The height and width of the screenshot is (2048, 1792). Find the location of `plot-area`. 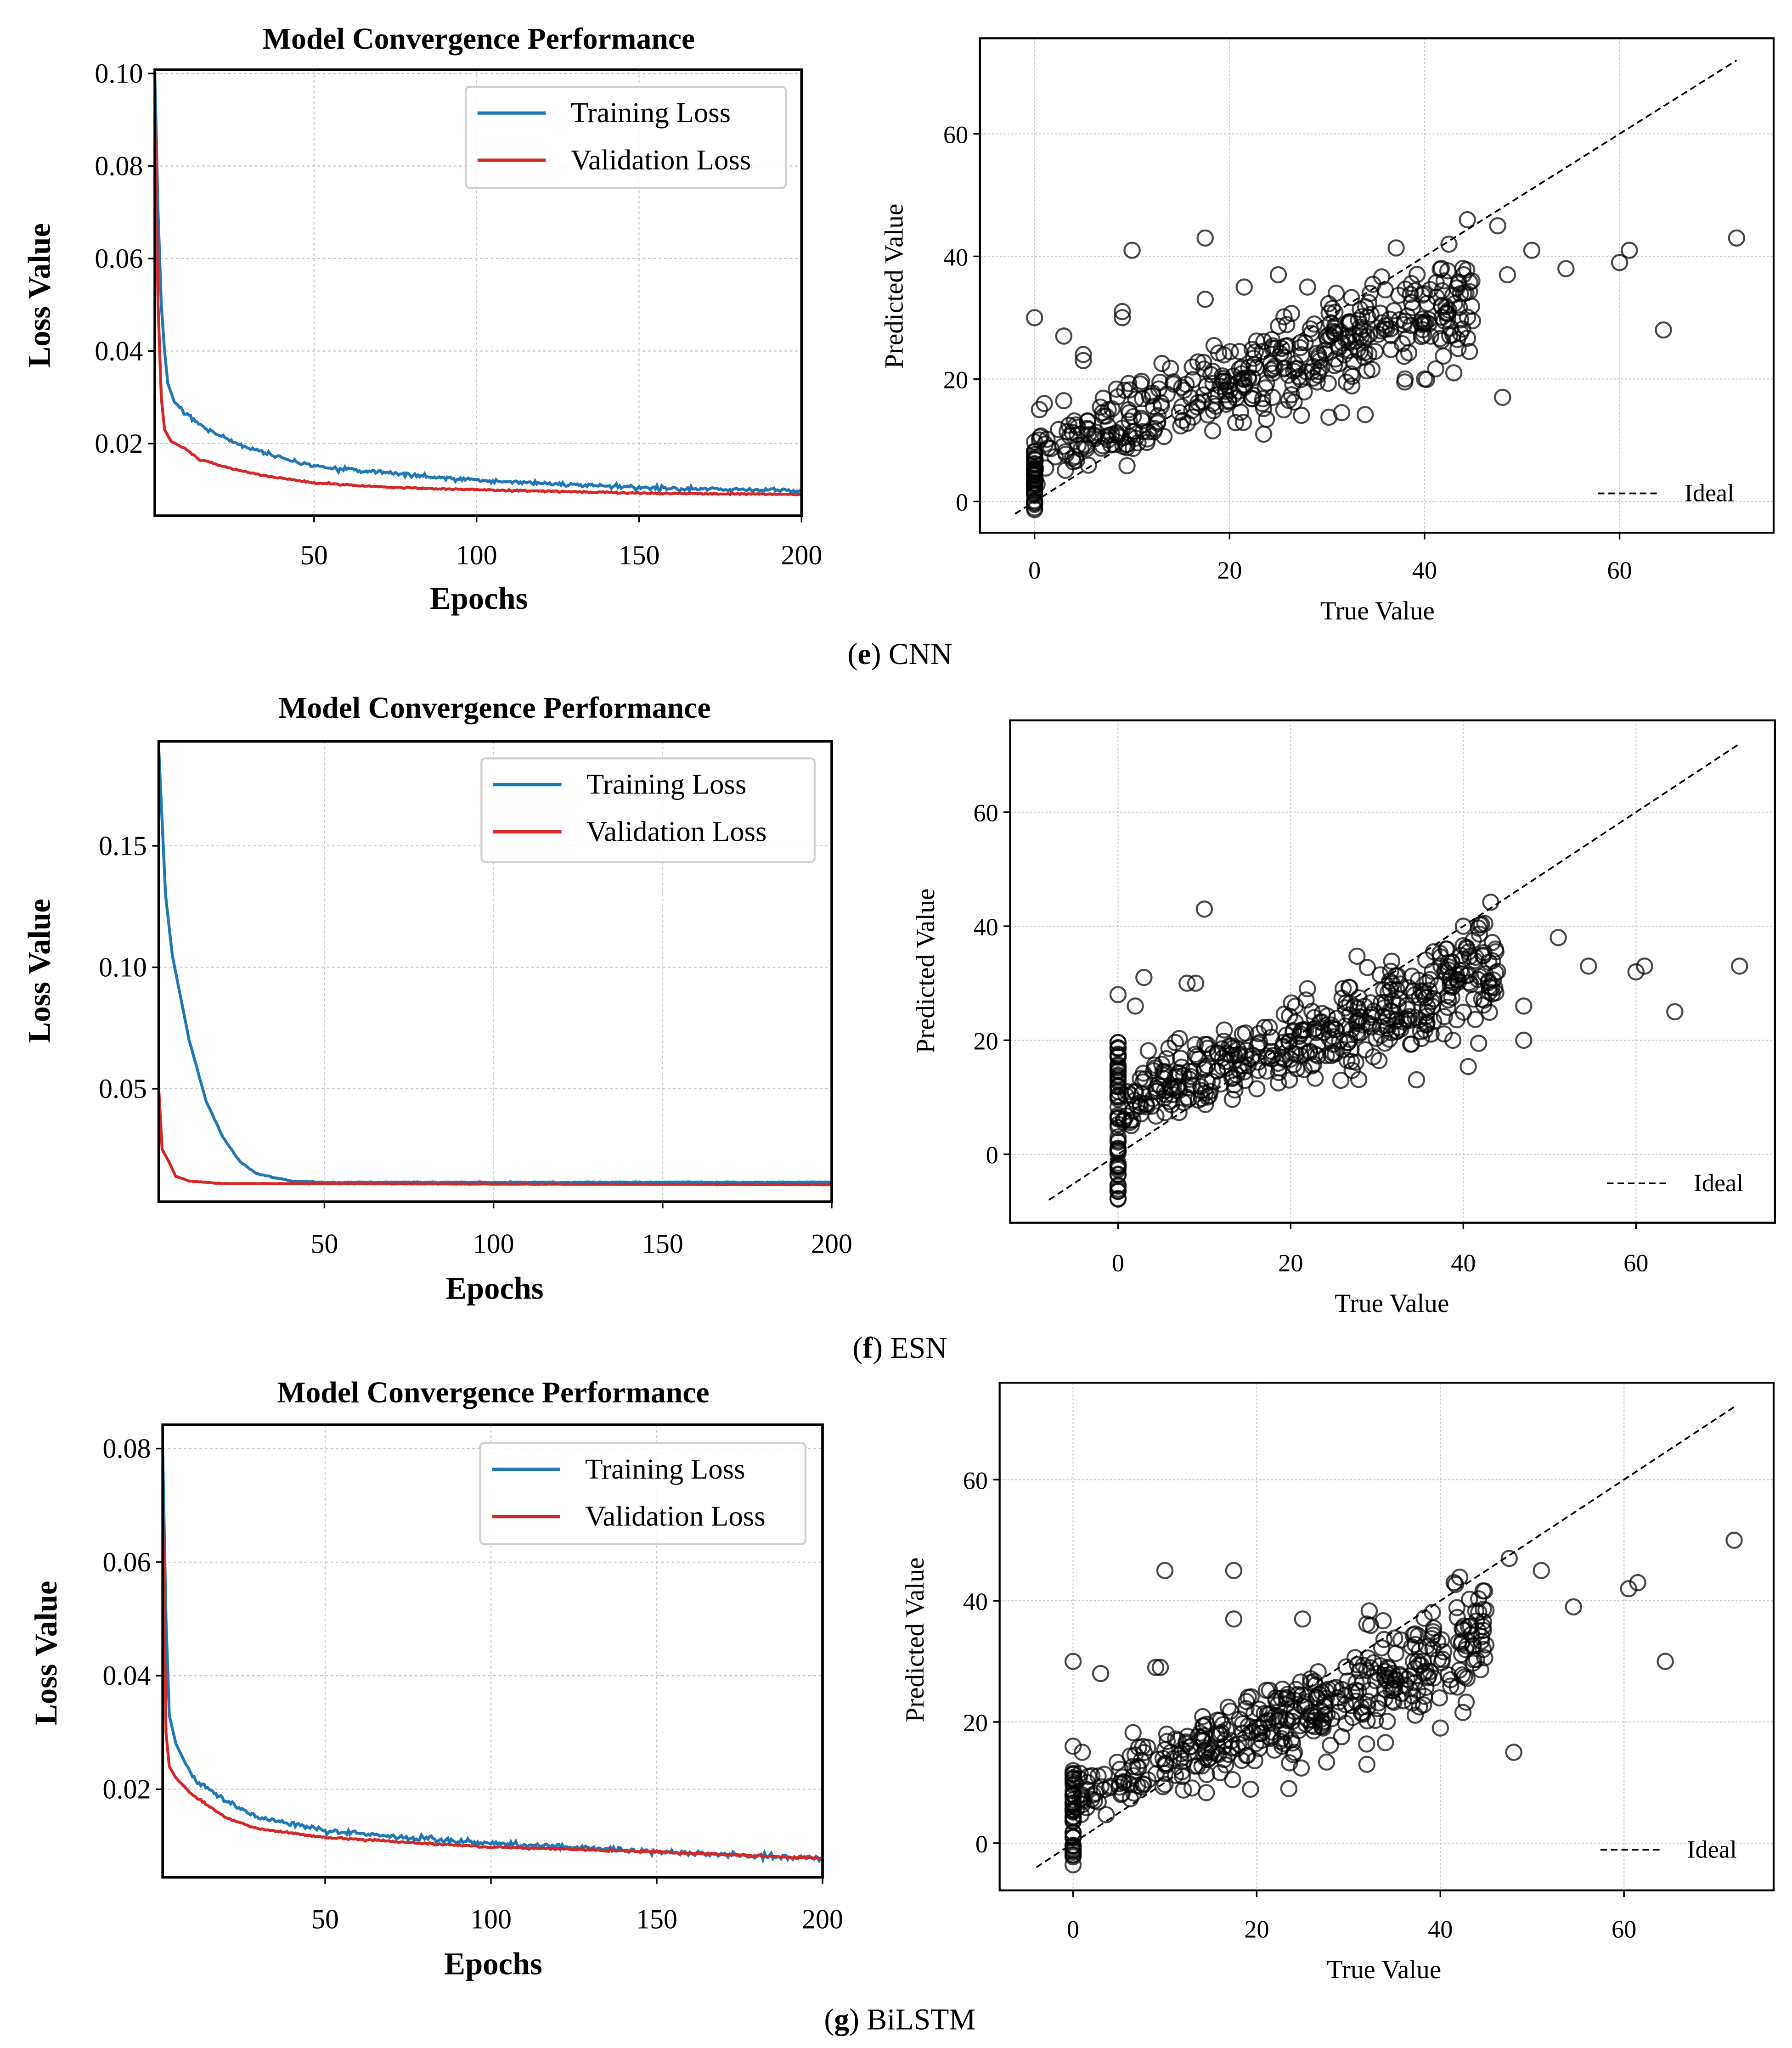

plot-area is located at coordinates (1380, 288).